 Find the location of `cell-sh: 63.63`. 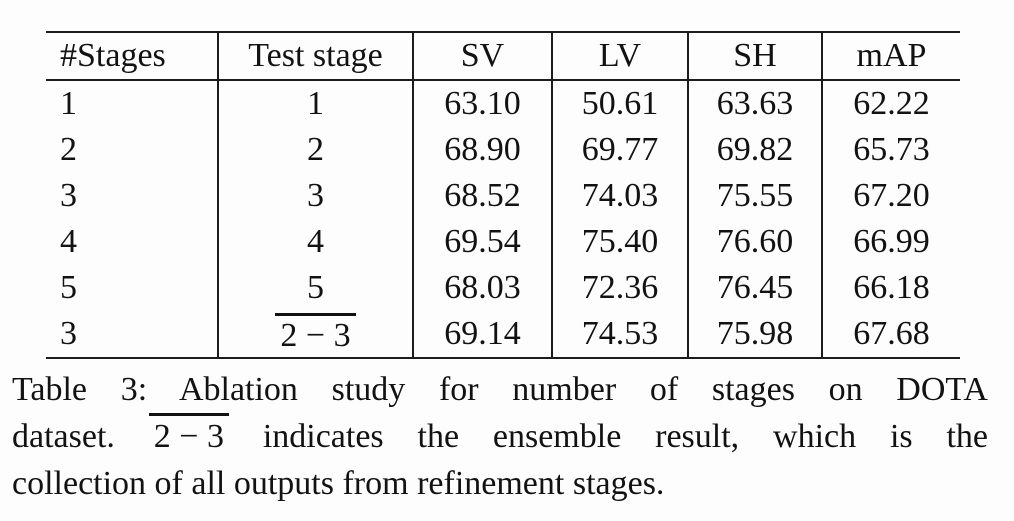

cell-sh: 63.63 is located at coordinates (754, 103).